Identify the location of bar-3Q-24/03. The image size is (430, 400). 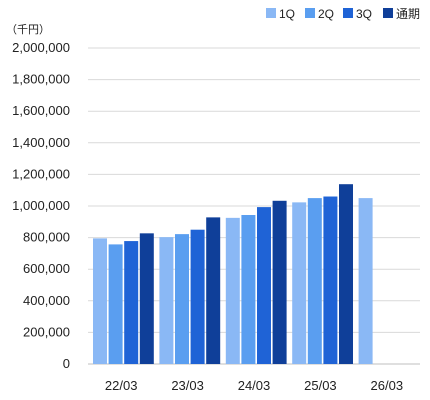
(264, 285).